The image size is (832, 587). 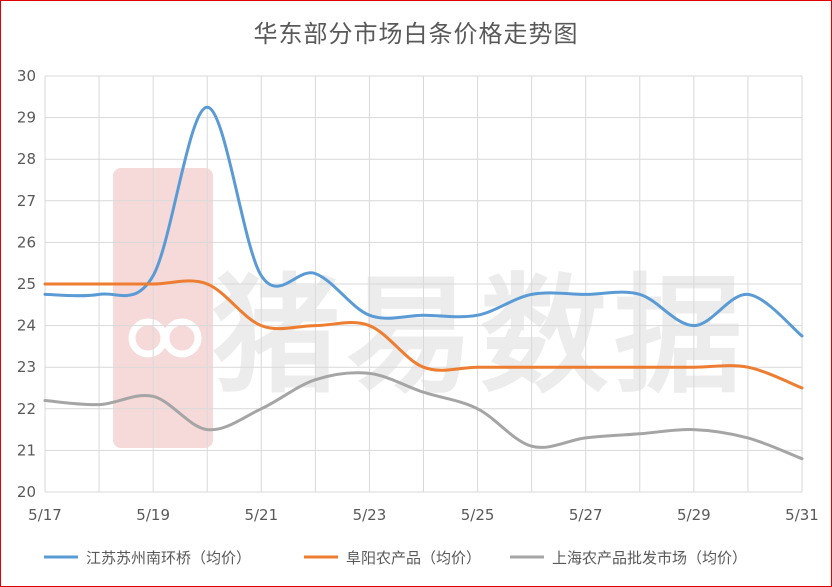 What do you see at coordinates (163, 308) in the screenshot?
I see `watermark-logo` at bounding box center [163, 308].